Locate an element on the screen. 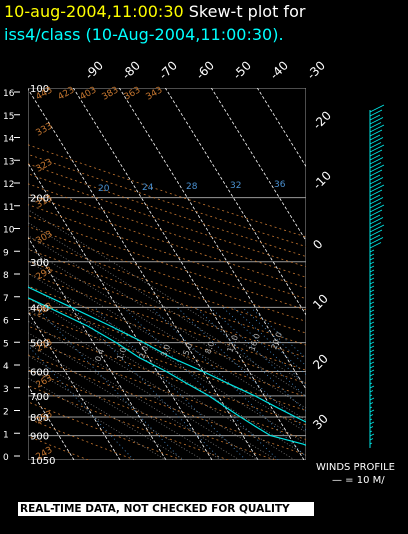 This screenshot has width=408, height=534. title-date: 10-aug-2004,11:00:30 is located at coordinates (94, 11).